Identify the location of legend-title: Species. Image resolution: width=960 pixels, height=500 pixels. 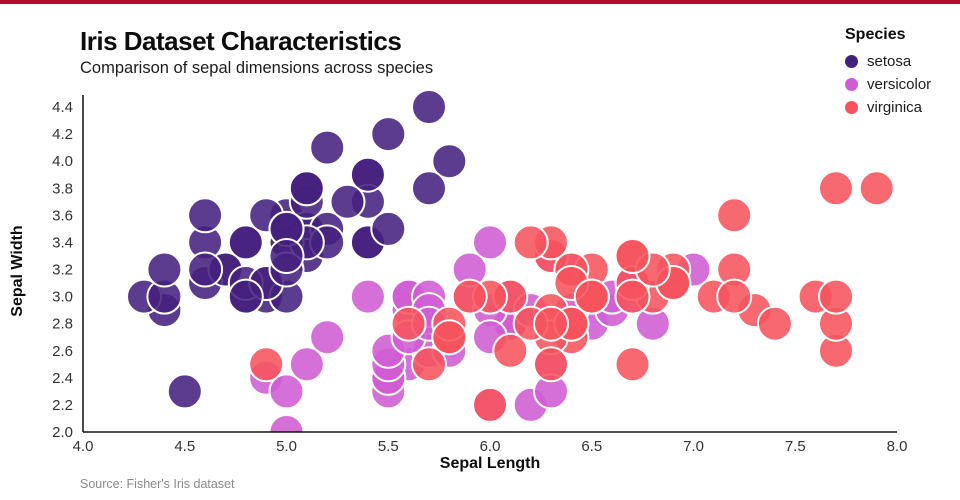
(875, 34).